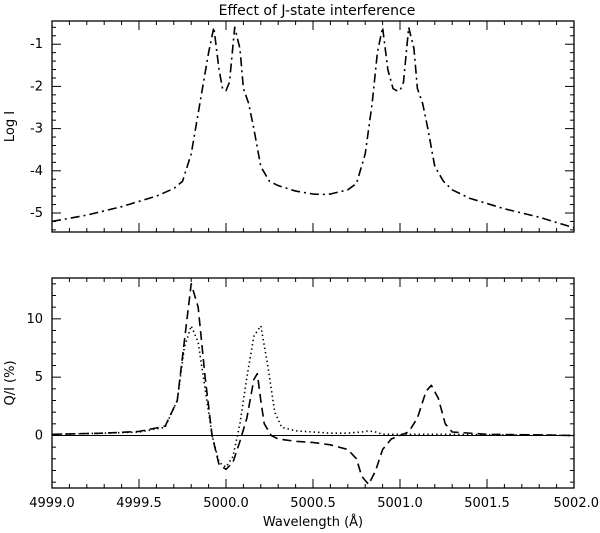 Image resolution: width=600 pixels, height=533 pixels. What do you see at coordinates (487, 503) in the screenshot?
I see `x-tick-label: 5001.5` at bounding box center [487, 503].